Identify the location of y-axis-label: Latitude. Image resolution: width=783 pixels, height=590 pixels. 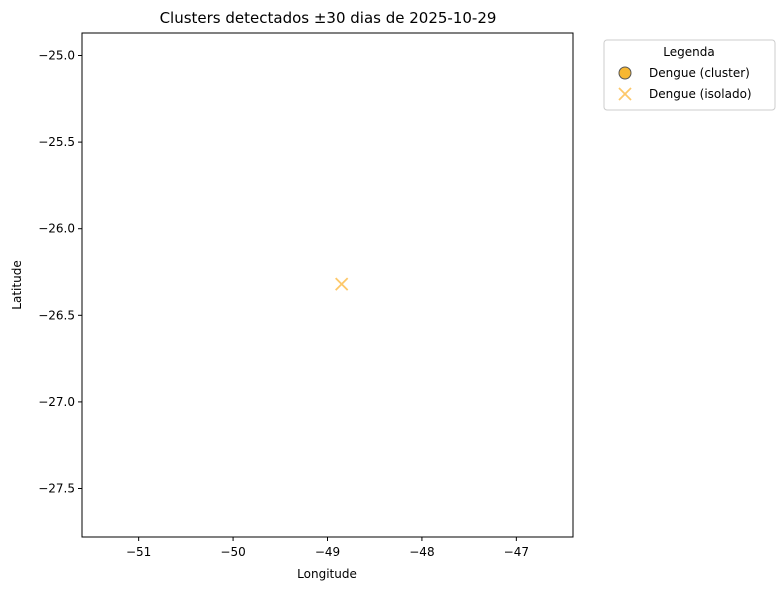
(17, 284).